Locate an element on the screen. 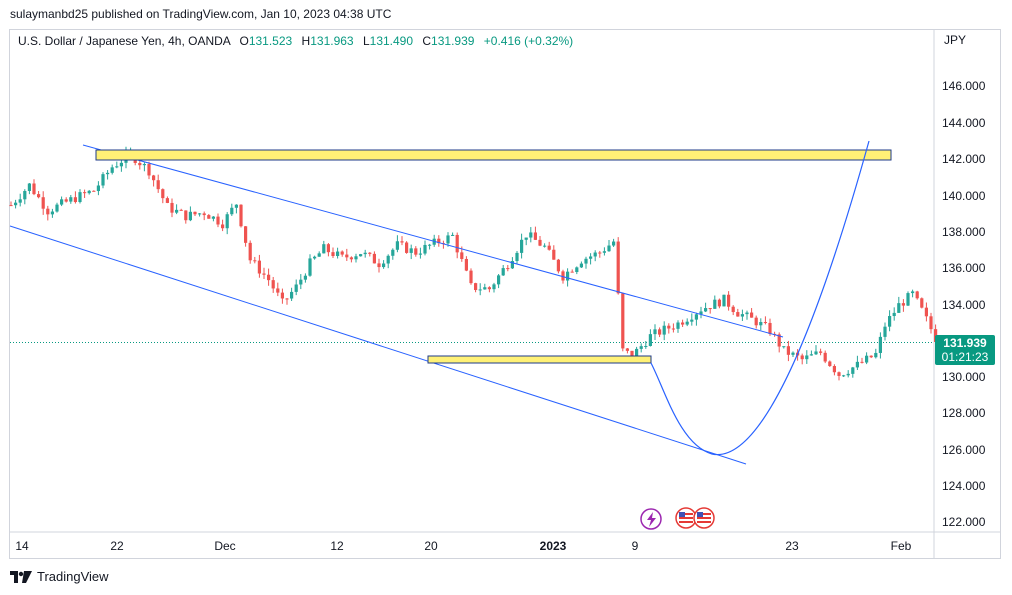 Image resolution: width=1012 pixels, height=595 pixels. x-tick-label: 2023 is located at coordinates (553, 546).